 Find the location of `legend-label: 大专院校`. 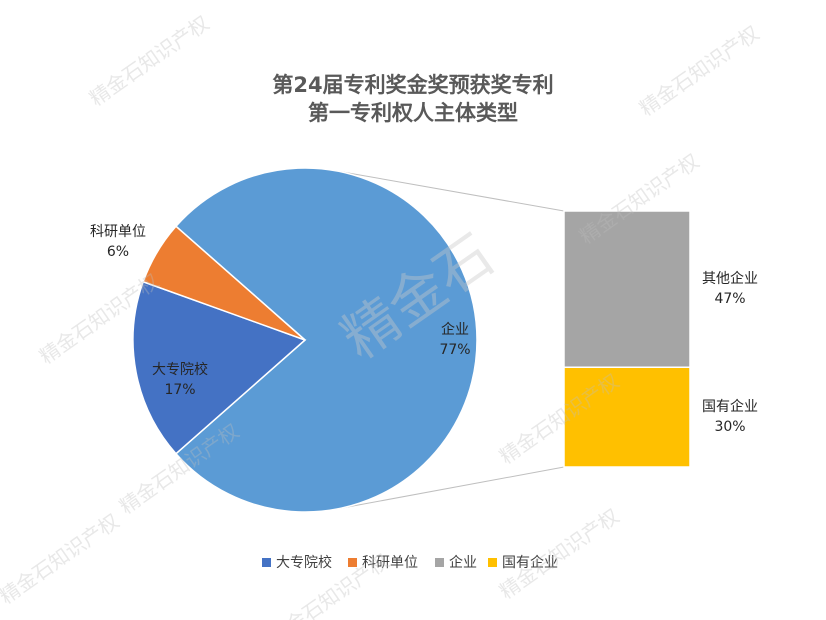

legend-label: 大专院校 is located at coordinates (304, 562).